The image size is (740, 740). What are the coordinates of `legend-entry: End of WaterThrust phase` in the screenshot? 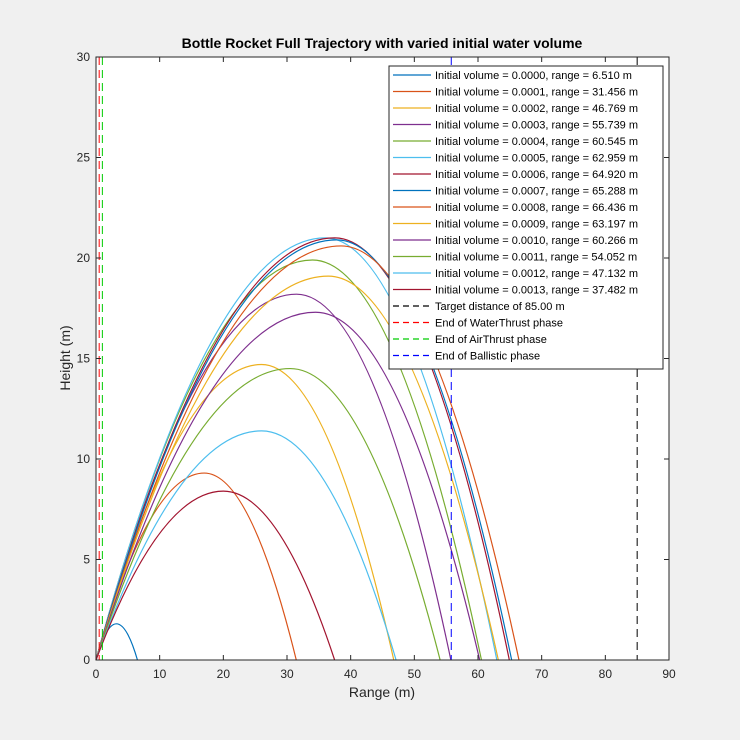 It's located at (499, 324).